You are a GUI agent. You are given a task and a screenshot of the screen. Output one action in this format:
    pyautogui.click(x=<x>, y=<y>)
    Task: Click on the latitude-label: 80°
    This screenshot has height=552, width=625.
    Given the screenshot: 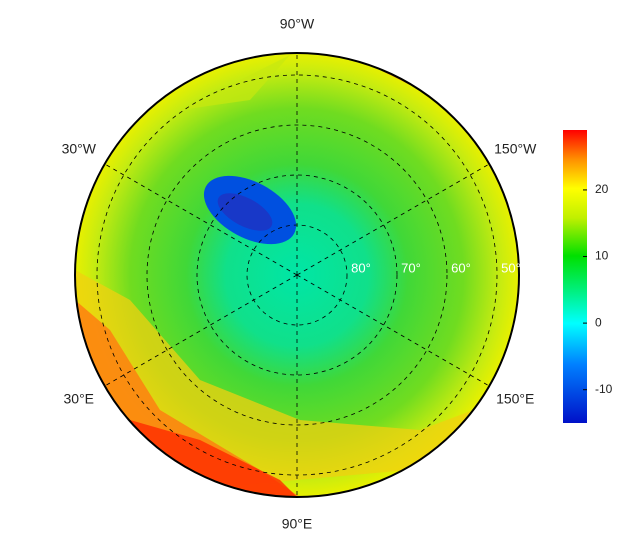 What is the action you would take?
    pyautogui.click(x=361, y=267)
    